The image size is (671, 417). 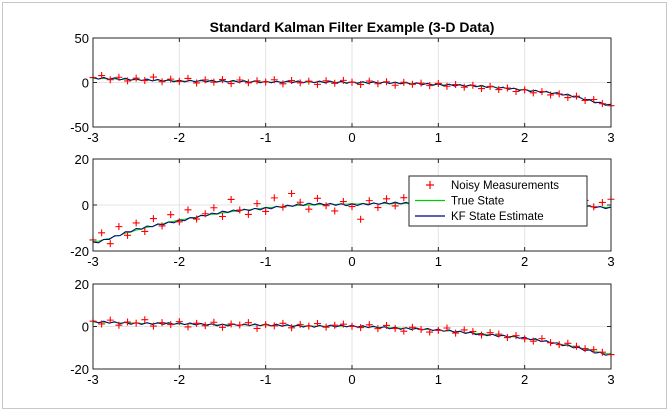 I want to click on y-tick-label: -20, so click(x=79, y=369).